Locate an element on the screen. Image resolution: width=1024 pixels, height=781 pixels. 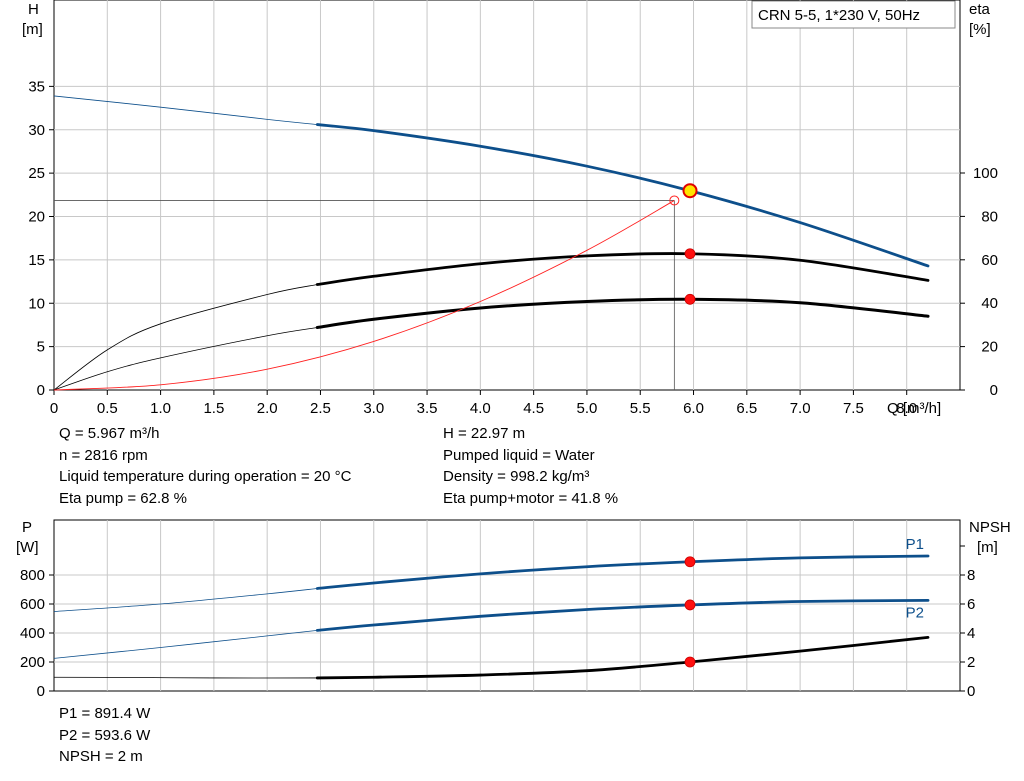
p-axis-label: P is located at coordinates (27, 527).